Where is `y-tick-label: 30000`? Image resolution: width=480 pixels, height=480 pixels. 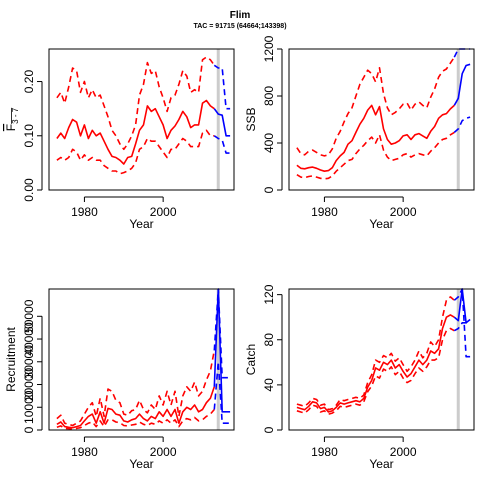
y-tick-label: 30000 is located at coordinates (29, 362).